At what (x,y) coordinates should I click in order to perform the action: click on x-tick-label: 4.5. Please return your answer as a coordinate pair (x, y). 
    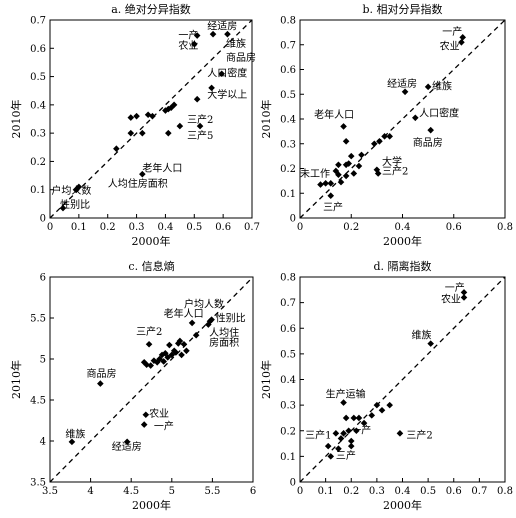
    Looking at the image, I should click on (131, 491).